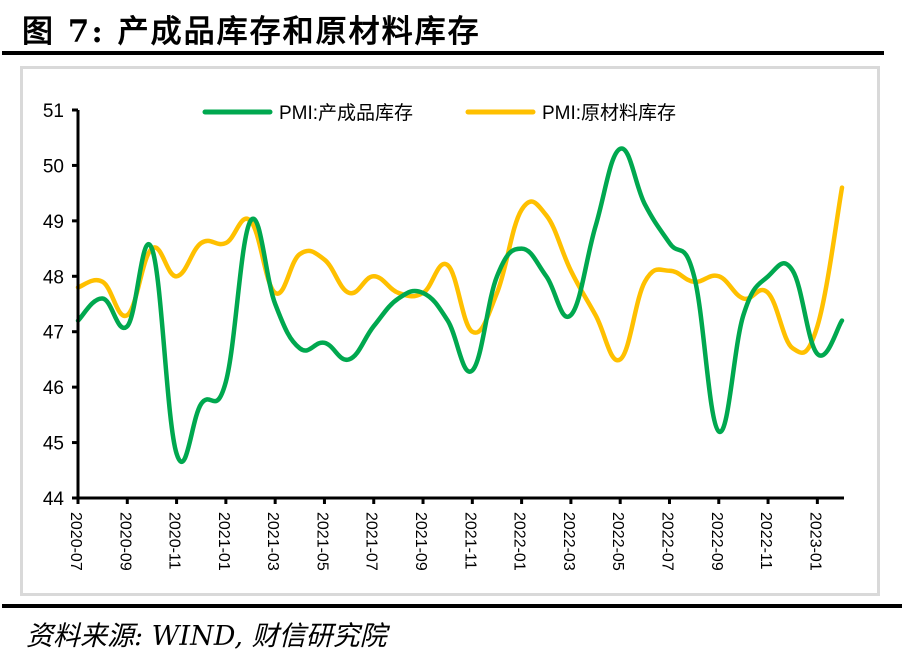 The height and width of the screenshot is (654, 903). I want to click on x-tick-label: 2020-07, so click(75, 541).